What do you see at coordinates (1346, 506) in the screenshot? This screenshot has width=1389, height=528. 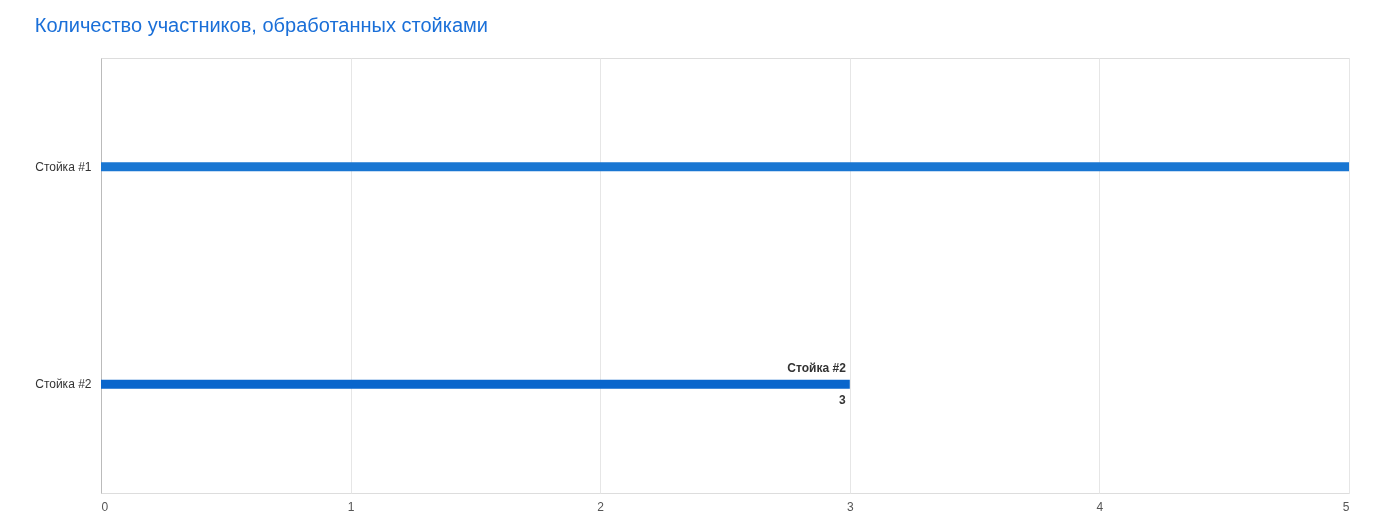 I see `x-tick-label: 5` at bounding box center [1346, 506].